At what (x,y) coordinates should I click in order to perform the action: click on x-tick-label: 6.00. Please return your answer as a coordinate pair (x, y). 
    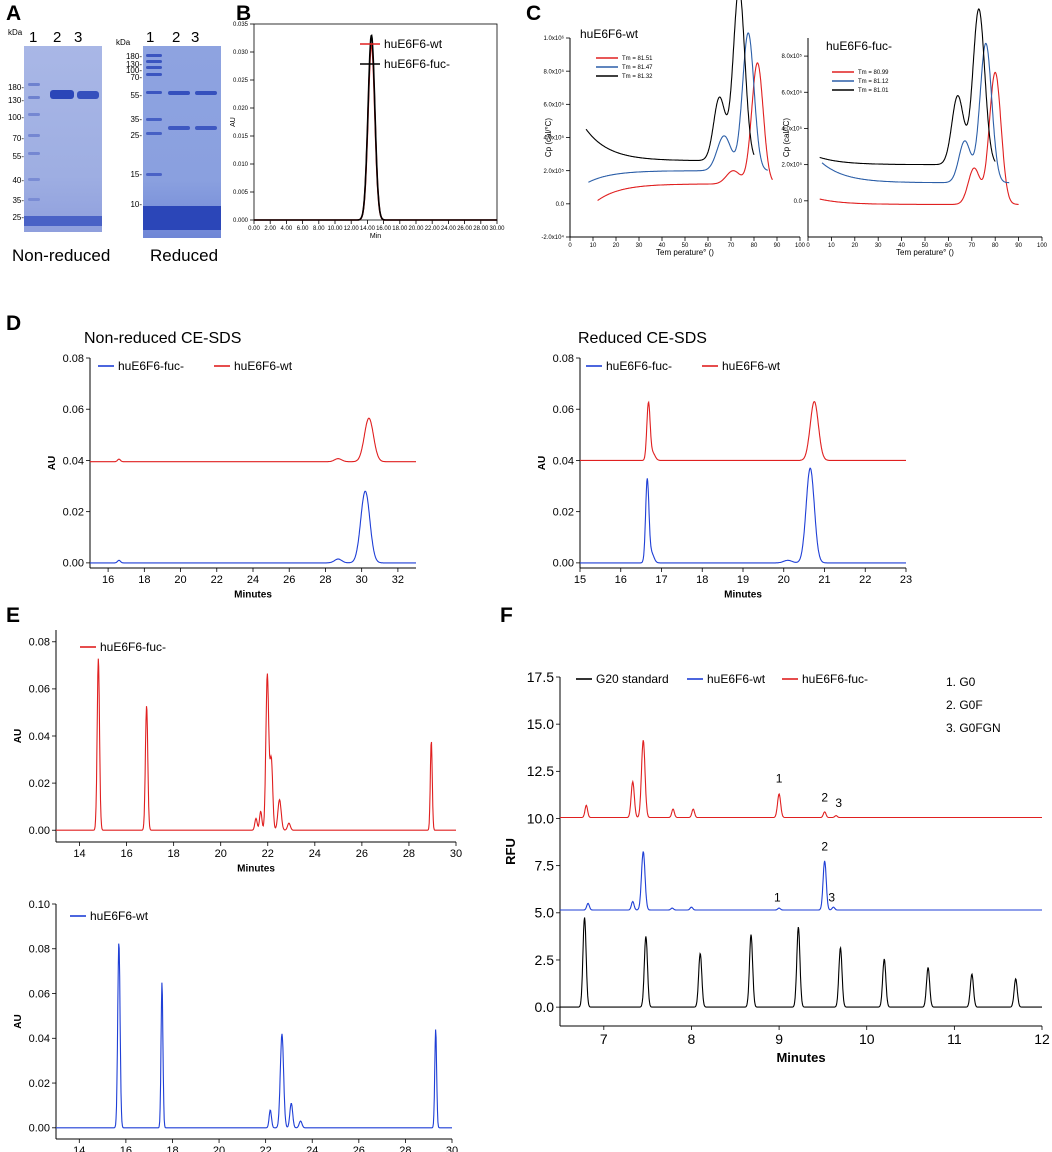
    Looking at the image, I should click on (303, 229).